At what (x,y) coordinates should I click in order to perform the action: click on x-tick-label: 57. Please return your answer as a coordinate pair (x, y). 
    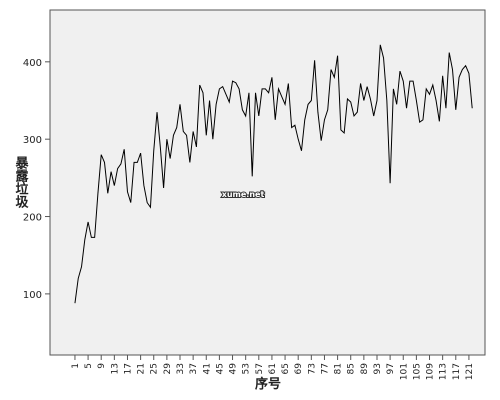
    Looking at the image, I should click on (260, 368).